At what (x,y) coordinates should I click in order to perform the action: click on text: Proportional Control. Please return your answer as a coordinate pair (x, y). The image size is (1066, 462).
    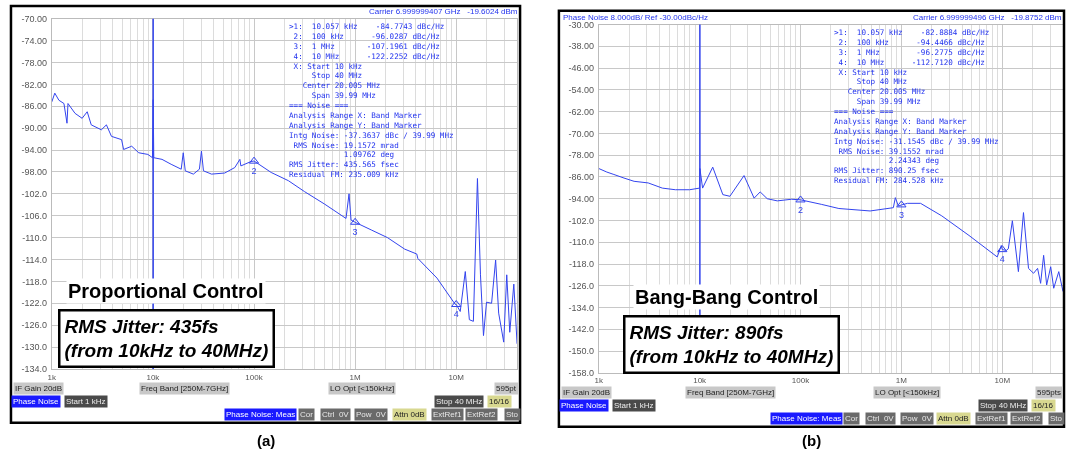
    Looking at the image, I should click on (166, 291).